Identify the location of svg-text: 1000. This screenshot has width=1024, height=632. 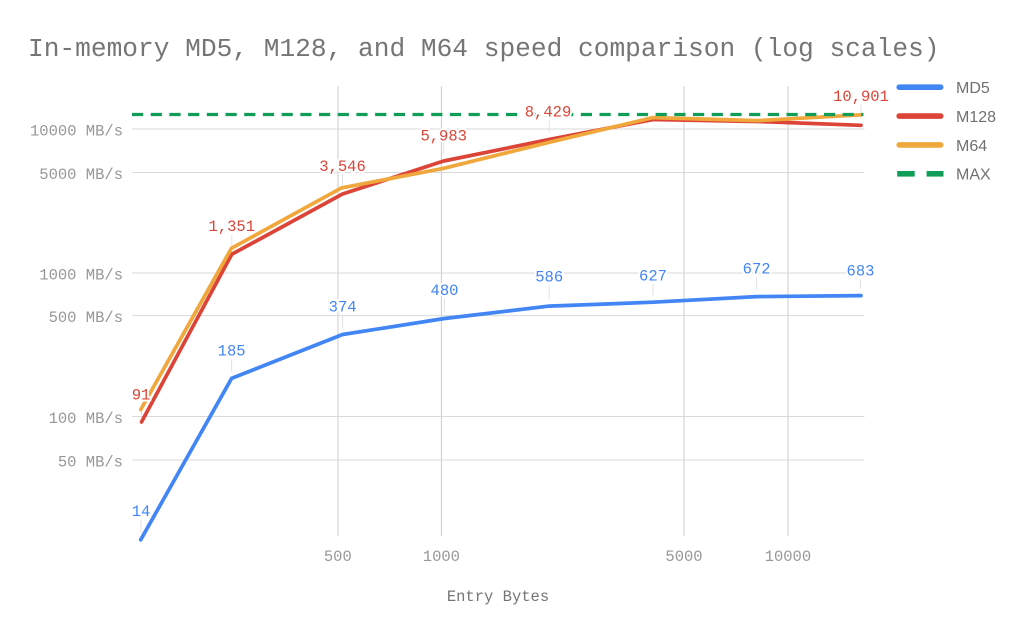
(441, 557).